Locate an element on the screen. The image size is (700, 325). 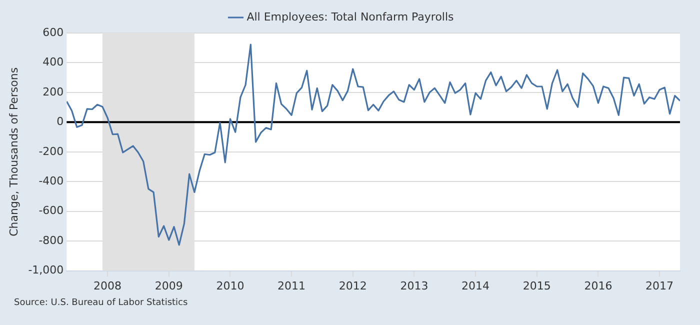
x-tick-label: 2015 is located at coordinates (536, 285).